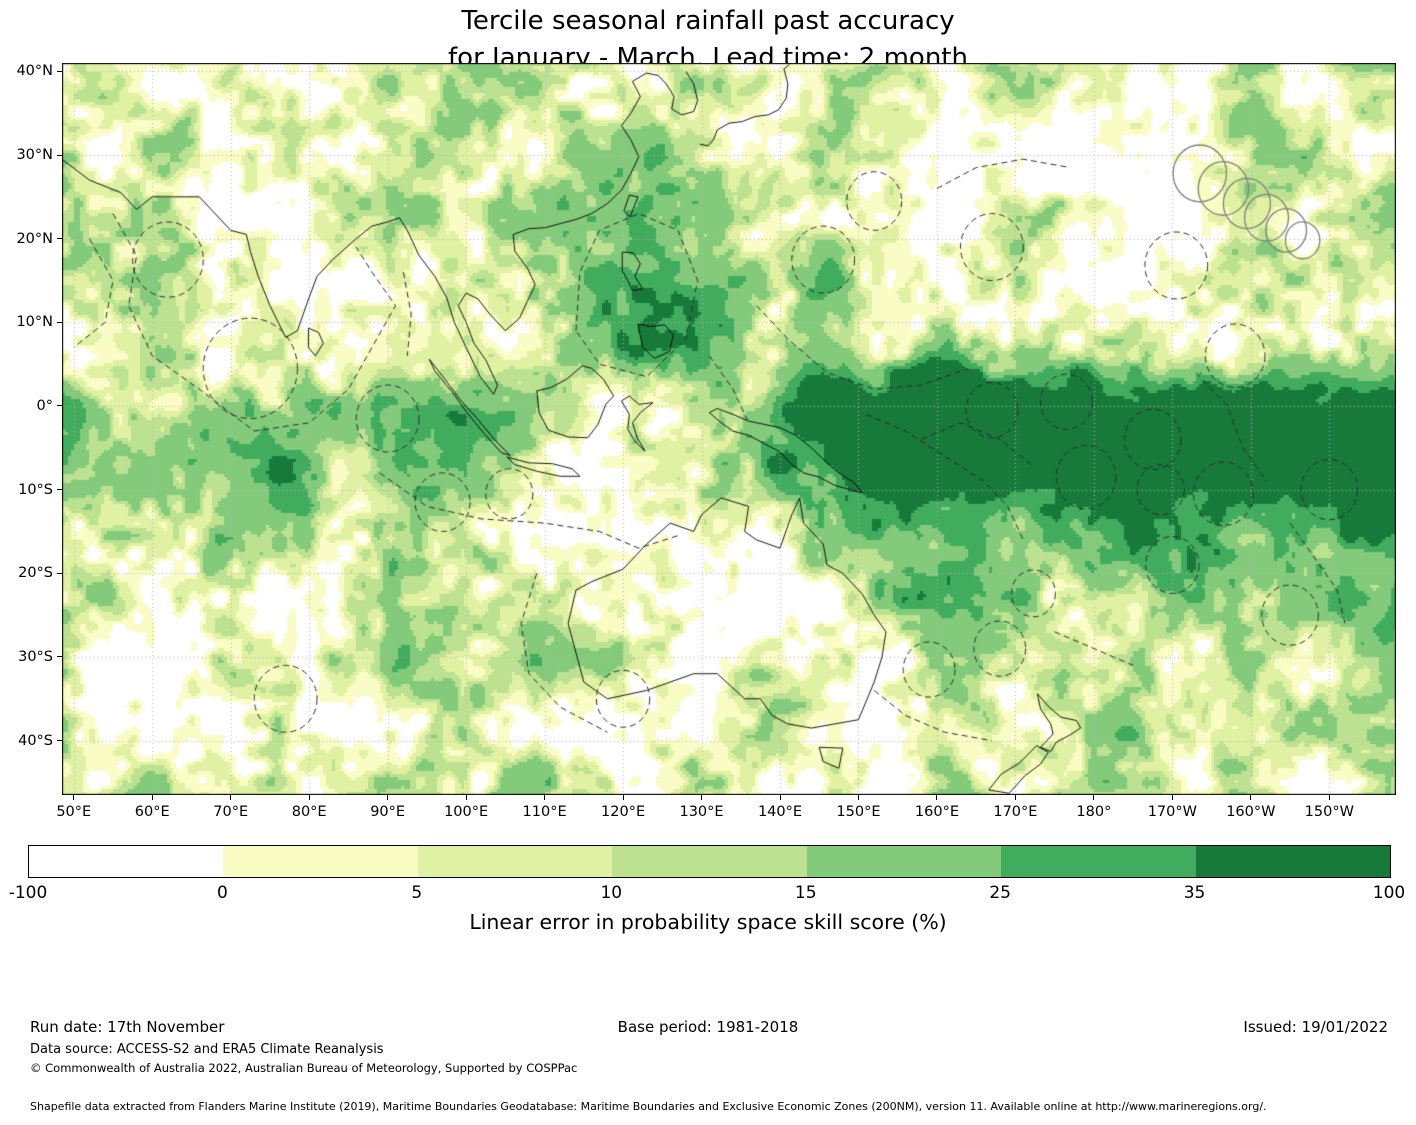 The image size is (1416, 1125). Describe the element at coordinates (858, 812) in the screenshot. I see `x-axis-tick-label: 150°E` at that location.